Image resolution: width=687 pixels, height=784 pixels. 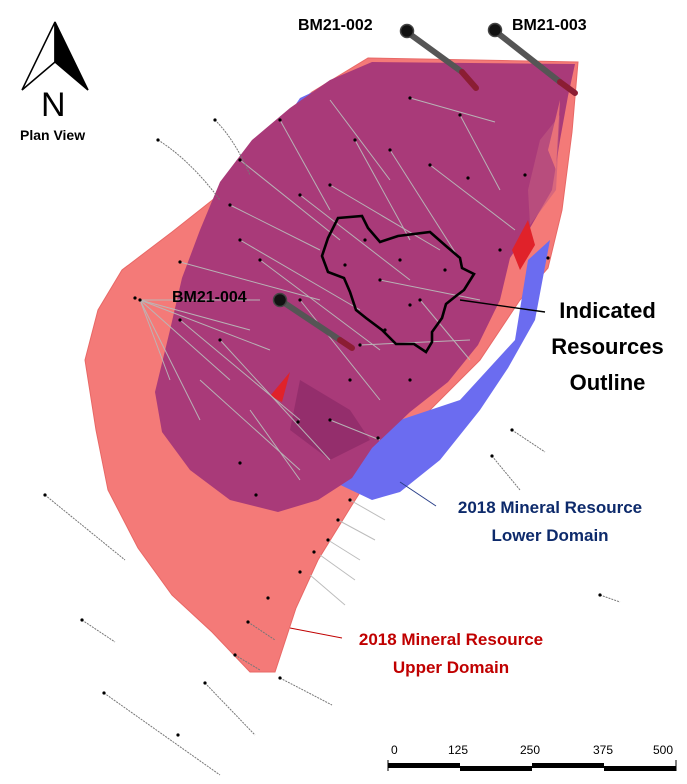 What do you see at coordinates (532, 765) in the screenshot?
I see `scale-bar` at bounding box center [532, 765].